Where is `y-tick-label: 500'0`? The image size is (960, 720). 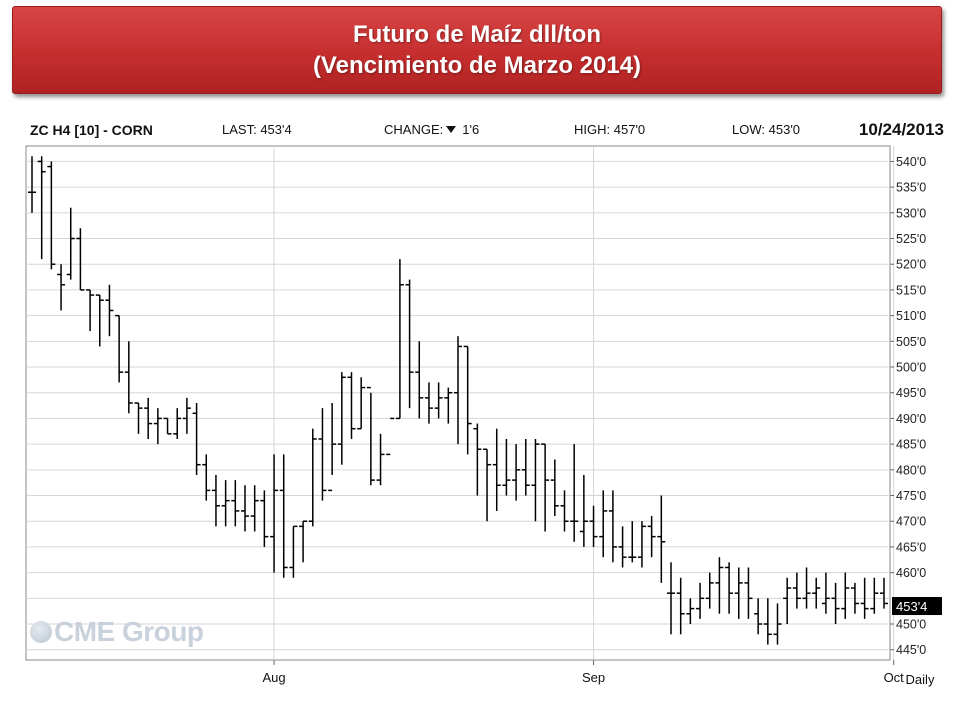
y-tick-label: 500'0 is located at coordinates (911, 368).